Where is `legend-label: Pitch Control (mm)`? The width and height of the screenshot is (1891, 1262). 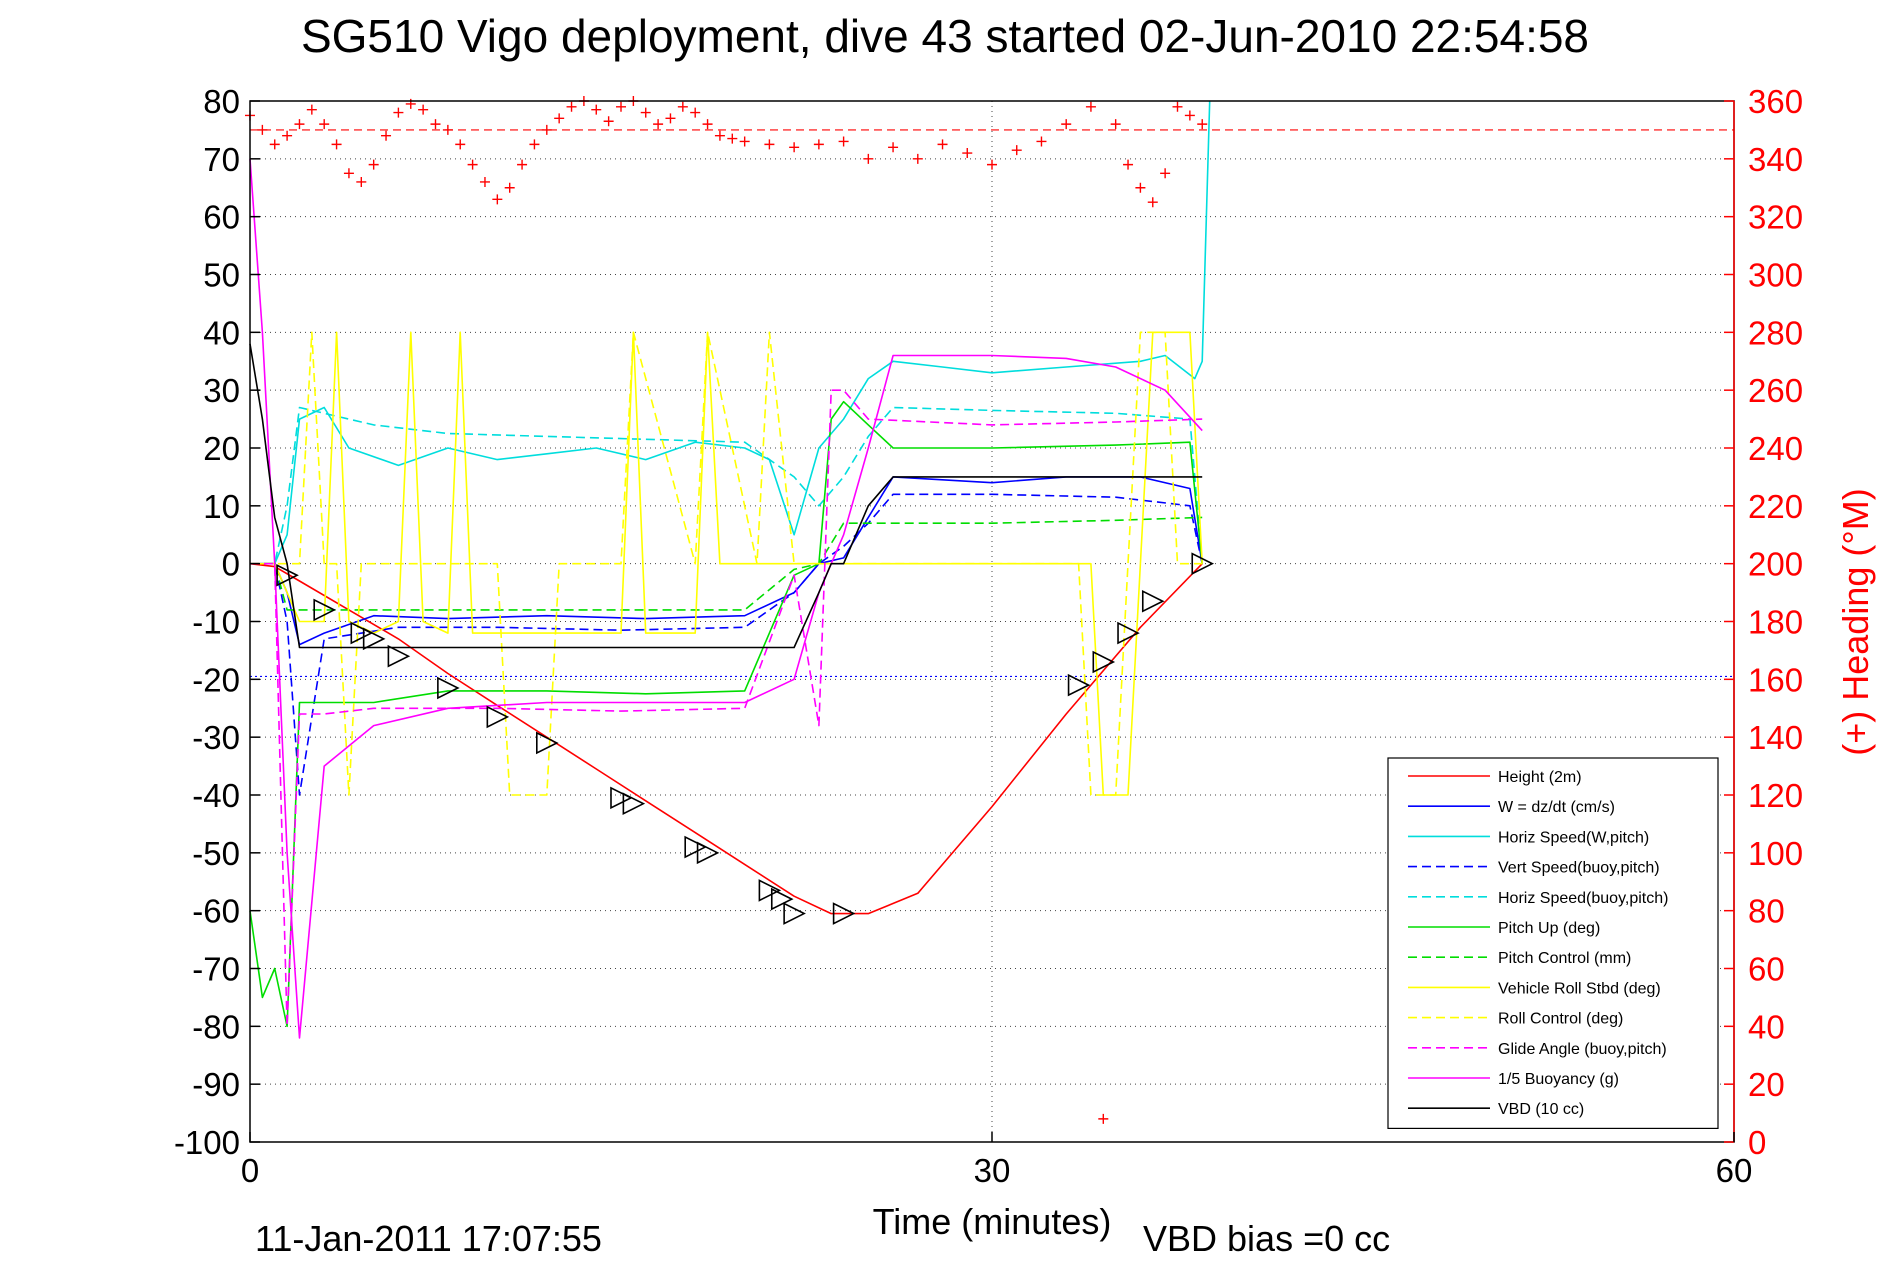
legend-label: Pitch Control (mm) is located at coordinates (1564, 958).